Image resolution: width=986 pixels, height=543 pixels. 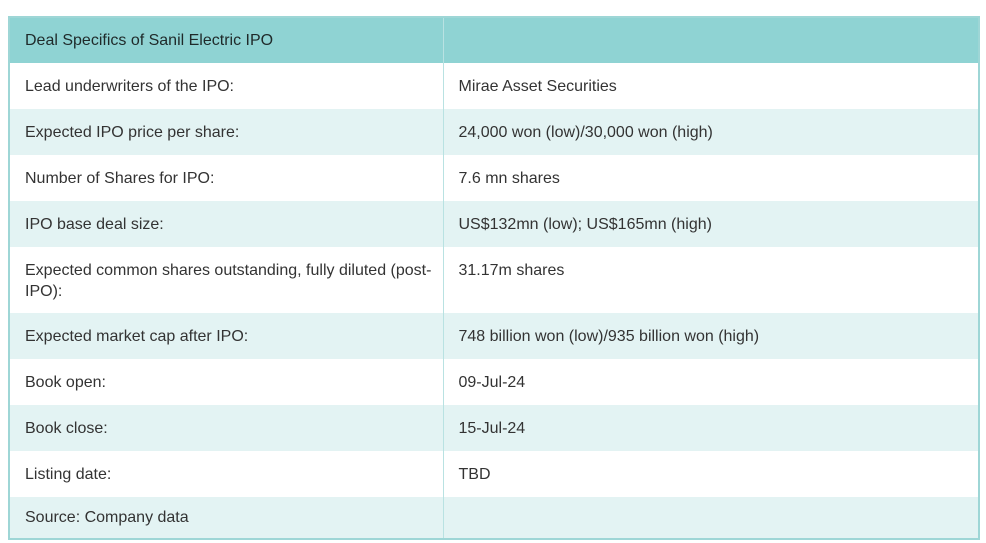 I want to click on table-header-row: Deal Specifics of Sanil Electric IPO, so click(x=494, y=40).